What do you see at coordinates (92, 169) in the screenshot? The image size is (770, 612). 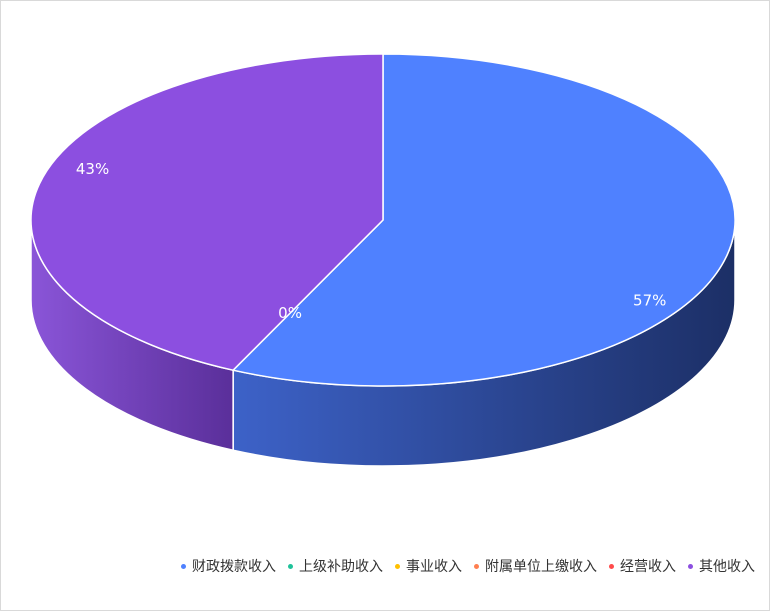 I see `data-label-5: 43%` at bounding box center [92, 169].